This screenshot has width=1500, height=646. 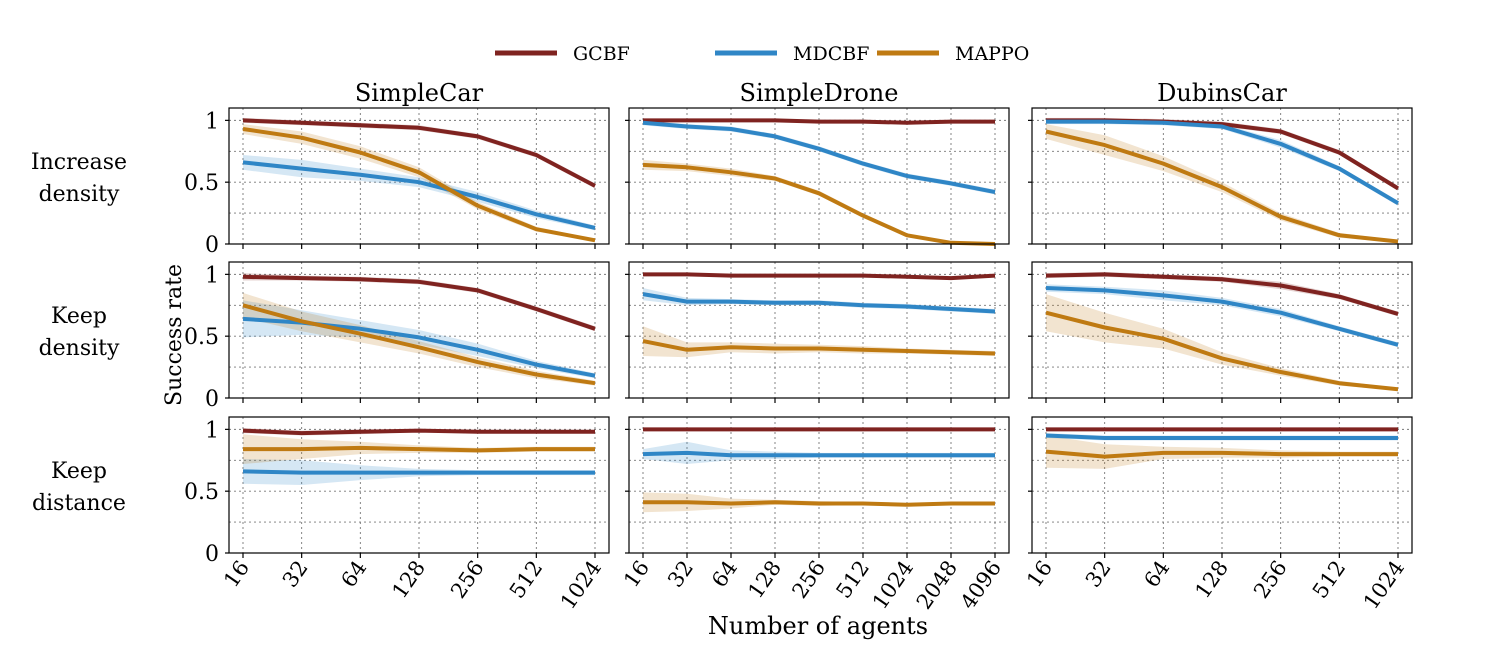 What do you see at coordinates (397, 515) in the screenshot?
I see `panel-r2-c0: 0 0.5 1 16 32 64 128 256 512 1024` at bounding box center [397, 515].